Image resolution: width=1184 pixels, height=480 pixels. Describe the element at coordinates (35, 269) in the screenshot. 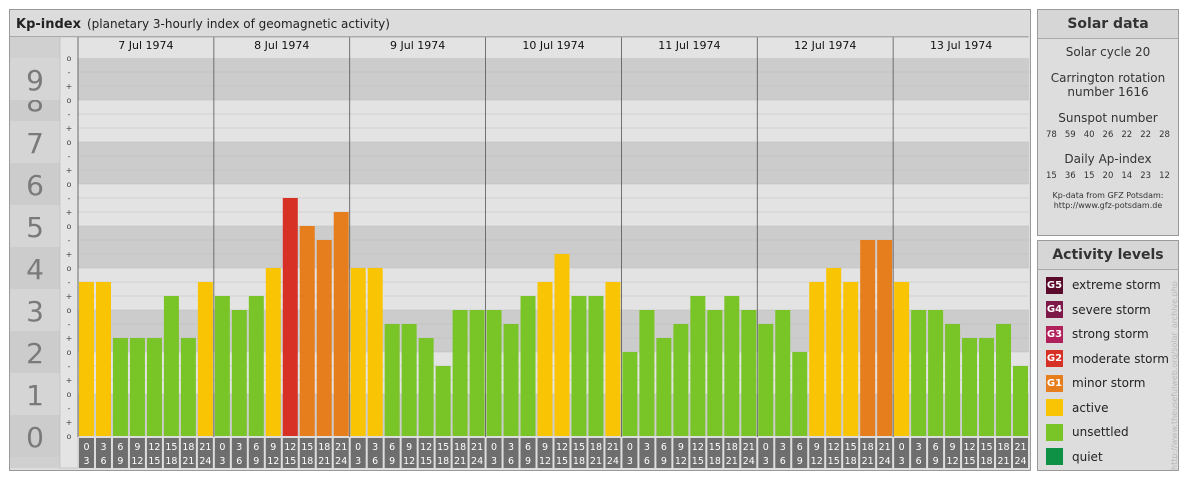

I see `y-tick-label: 4` at that location.